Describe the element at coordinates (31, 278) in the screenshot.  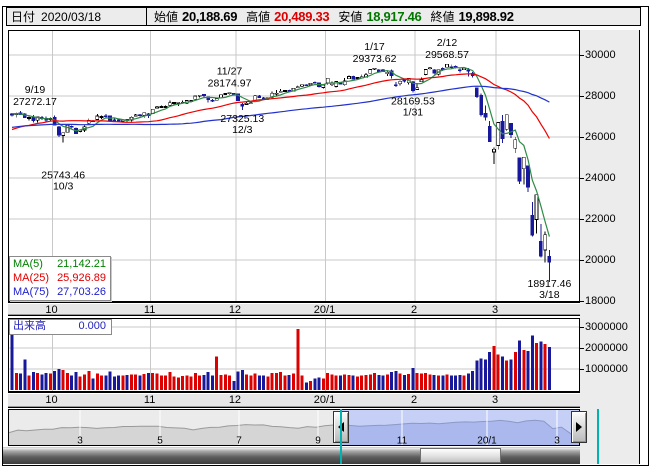
I see `ma-period-label: MA(25)` at that location.